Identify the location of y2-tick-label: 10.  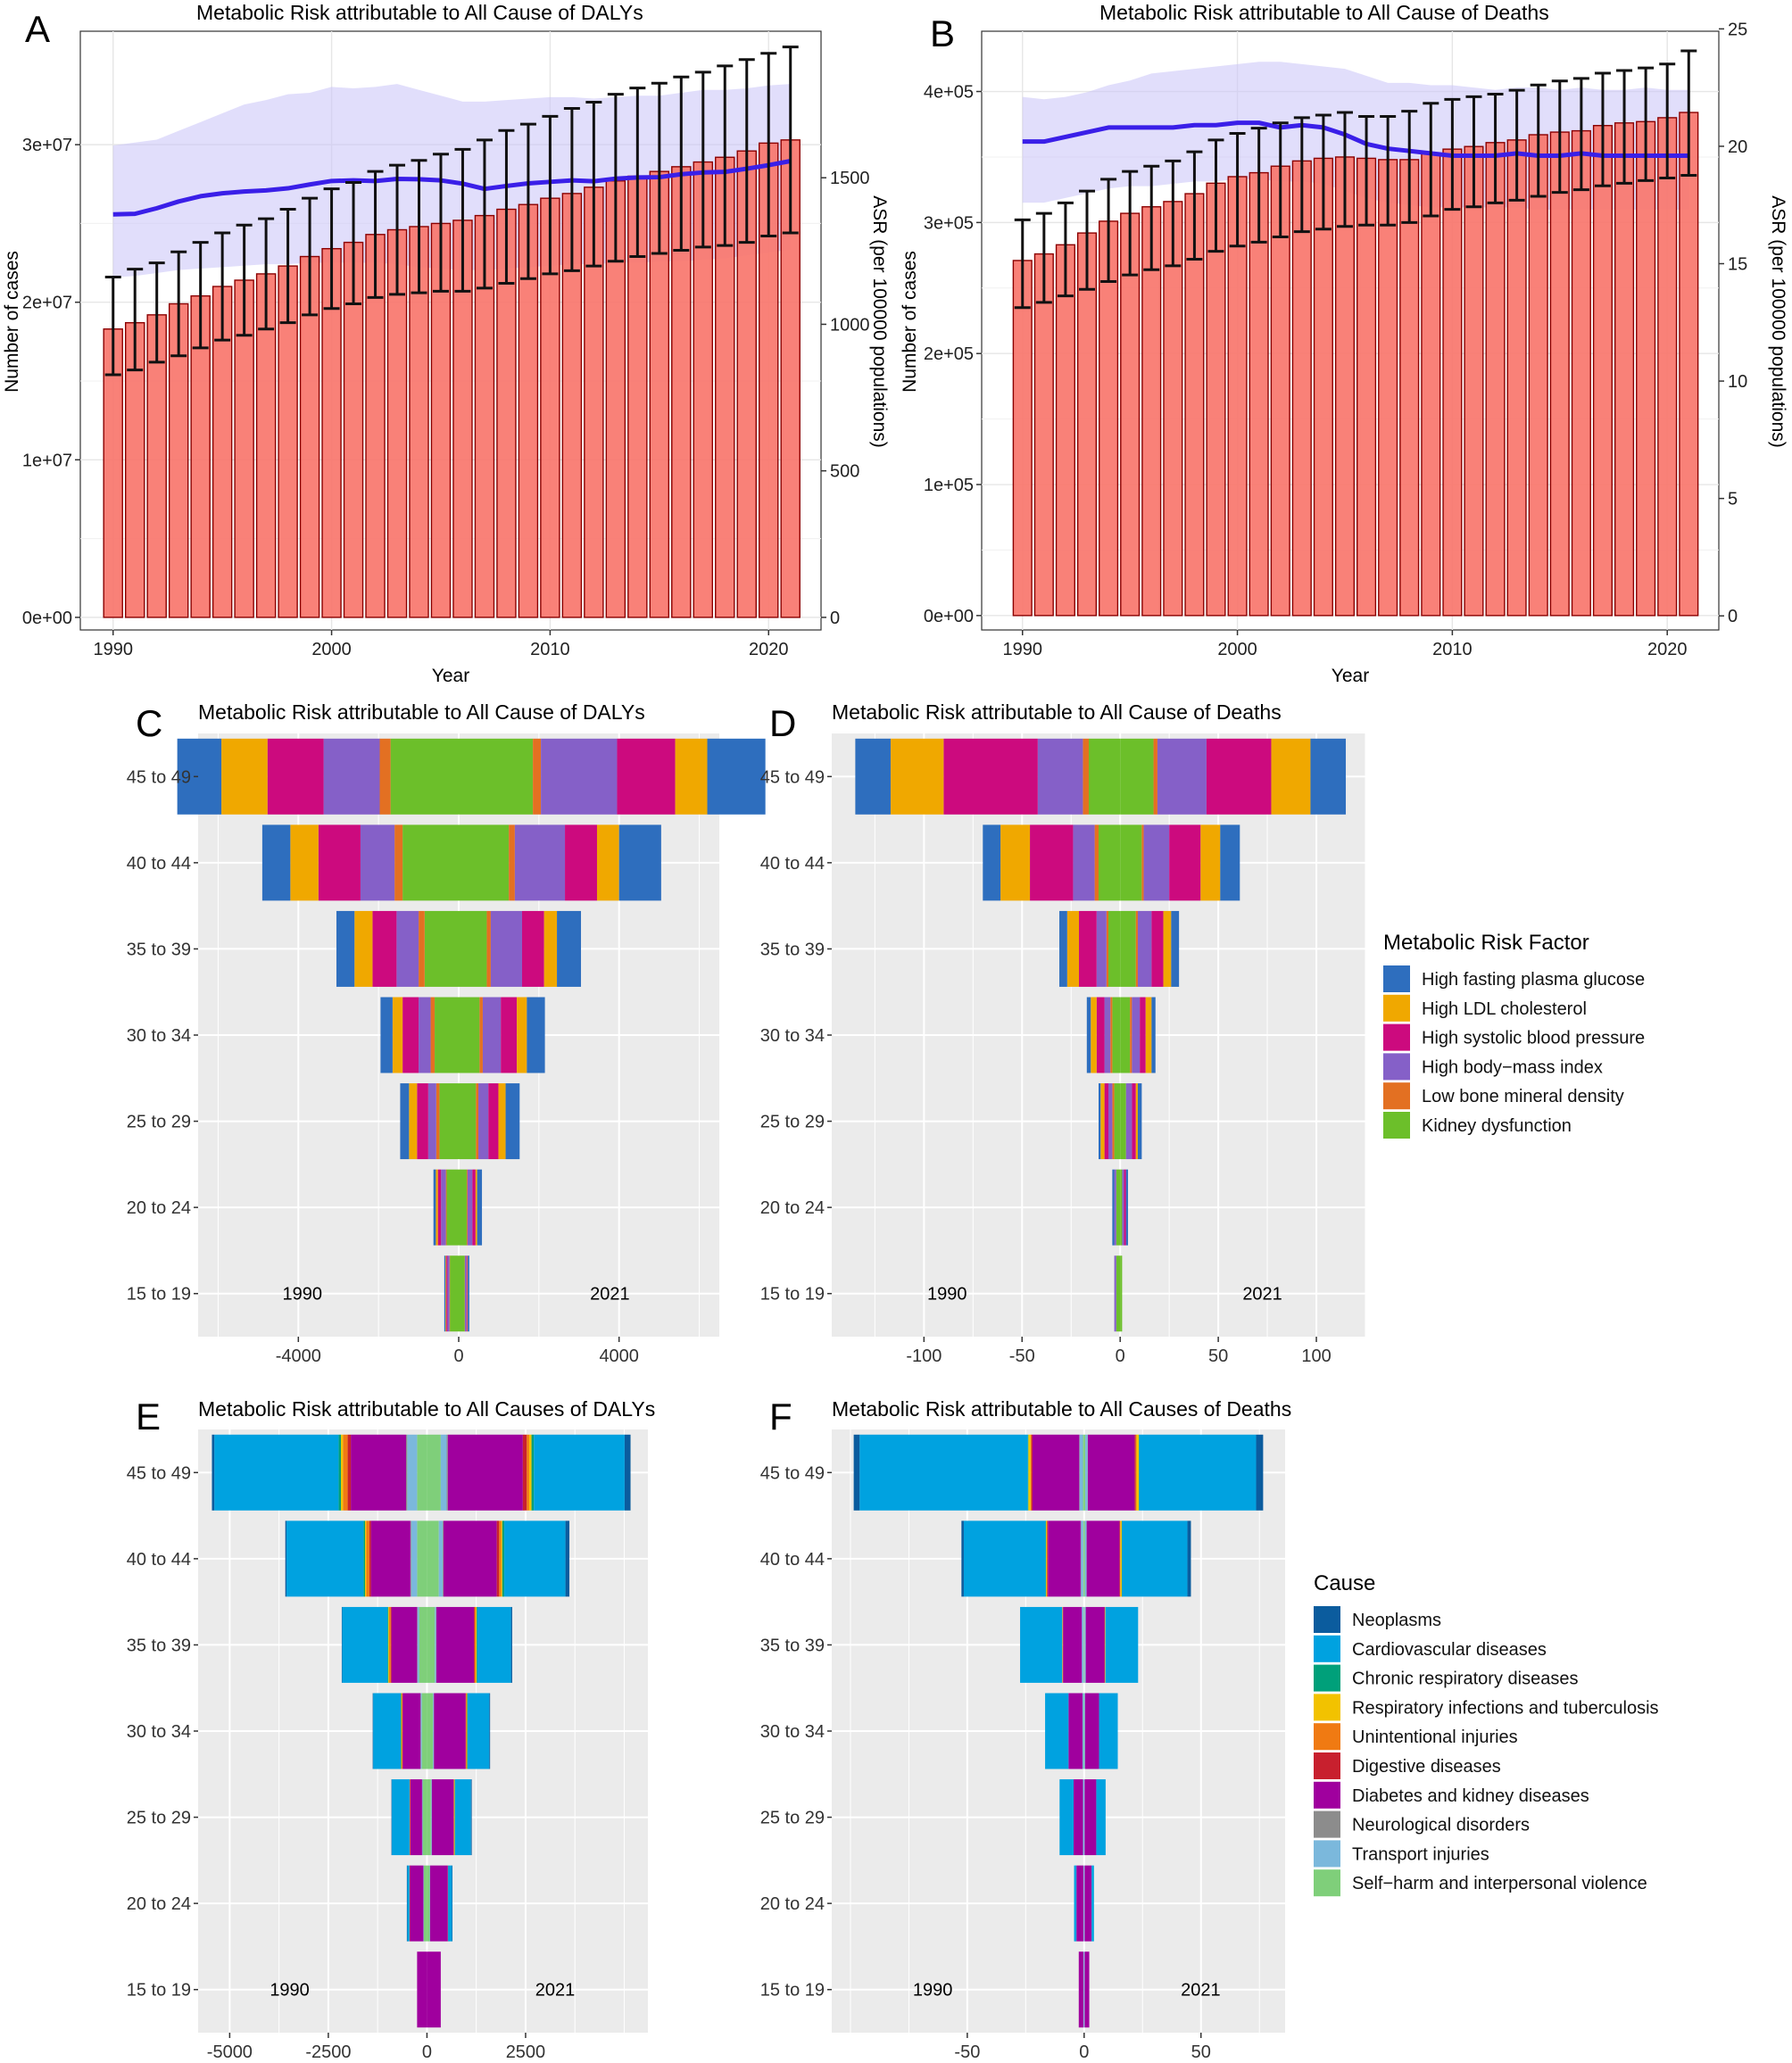
(1737, 382).